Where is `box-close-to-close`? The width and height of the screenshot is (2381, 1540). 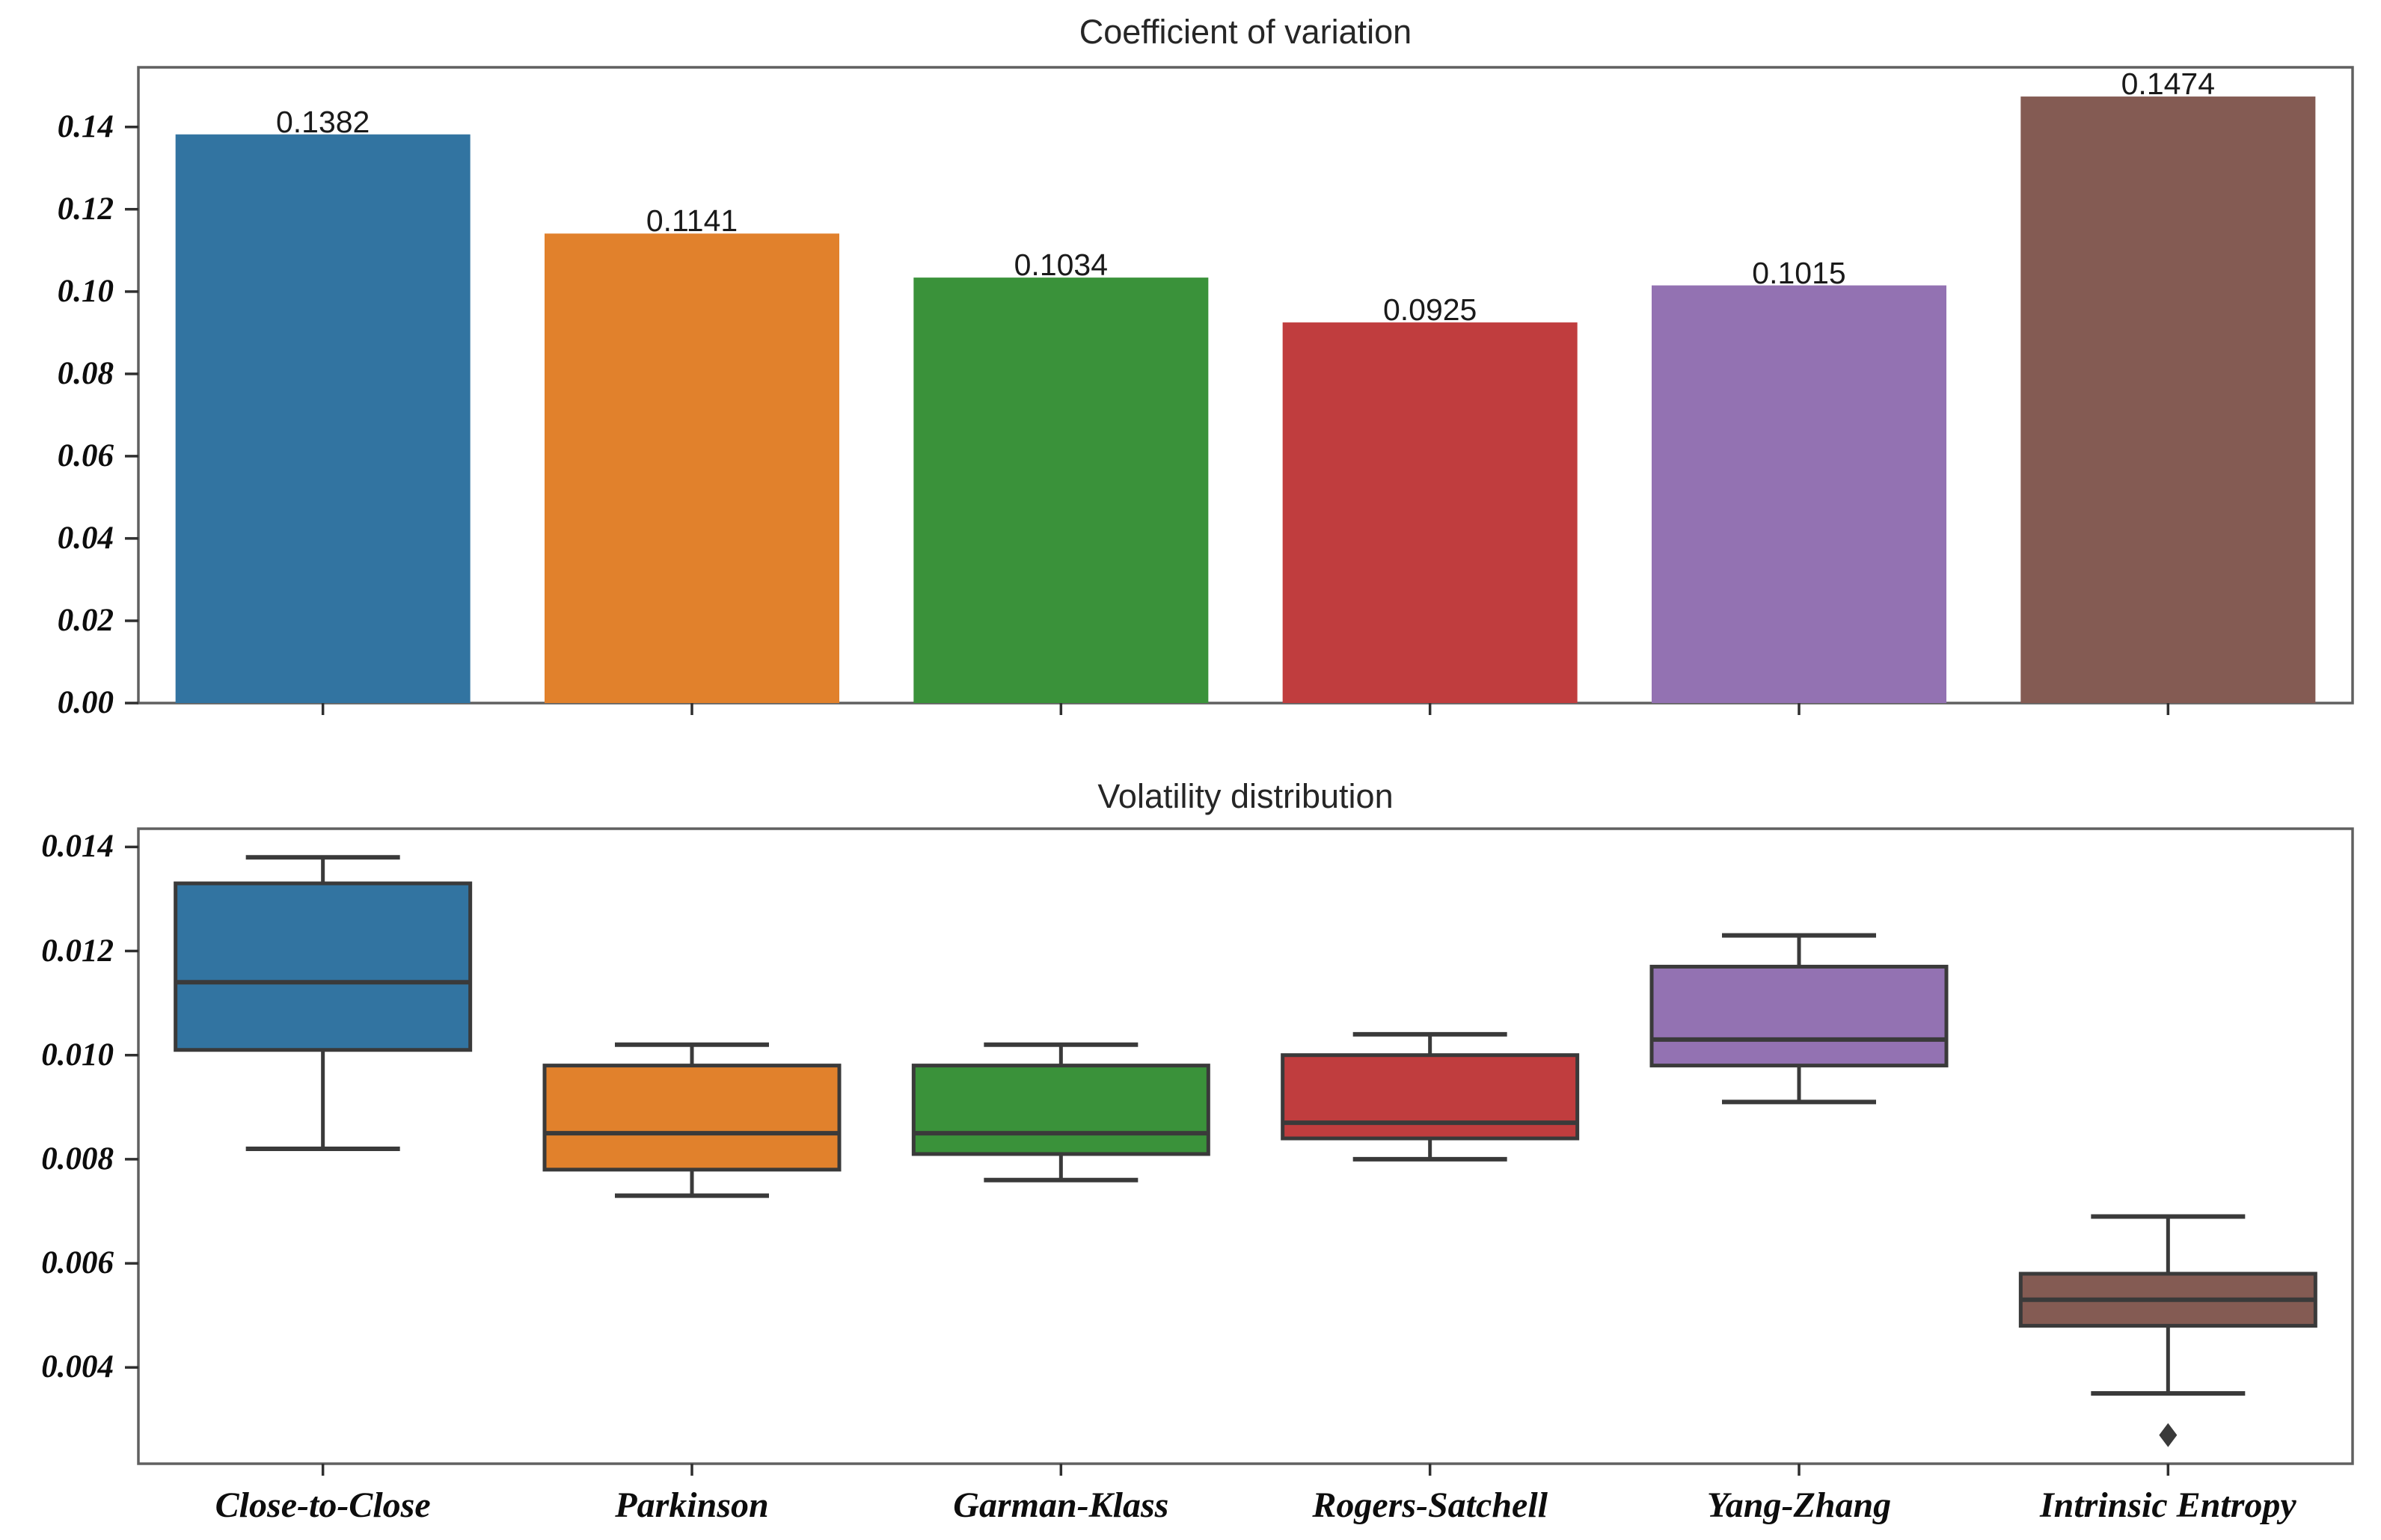
box-close-to-close is located at coordinates (323, 966).